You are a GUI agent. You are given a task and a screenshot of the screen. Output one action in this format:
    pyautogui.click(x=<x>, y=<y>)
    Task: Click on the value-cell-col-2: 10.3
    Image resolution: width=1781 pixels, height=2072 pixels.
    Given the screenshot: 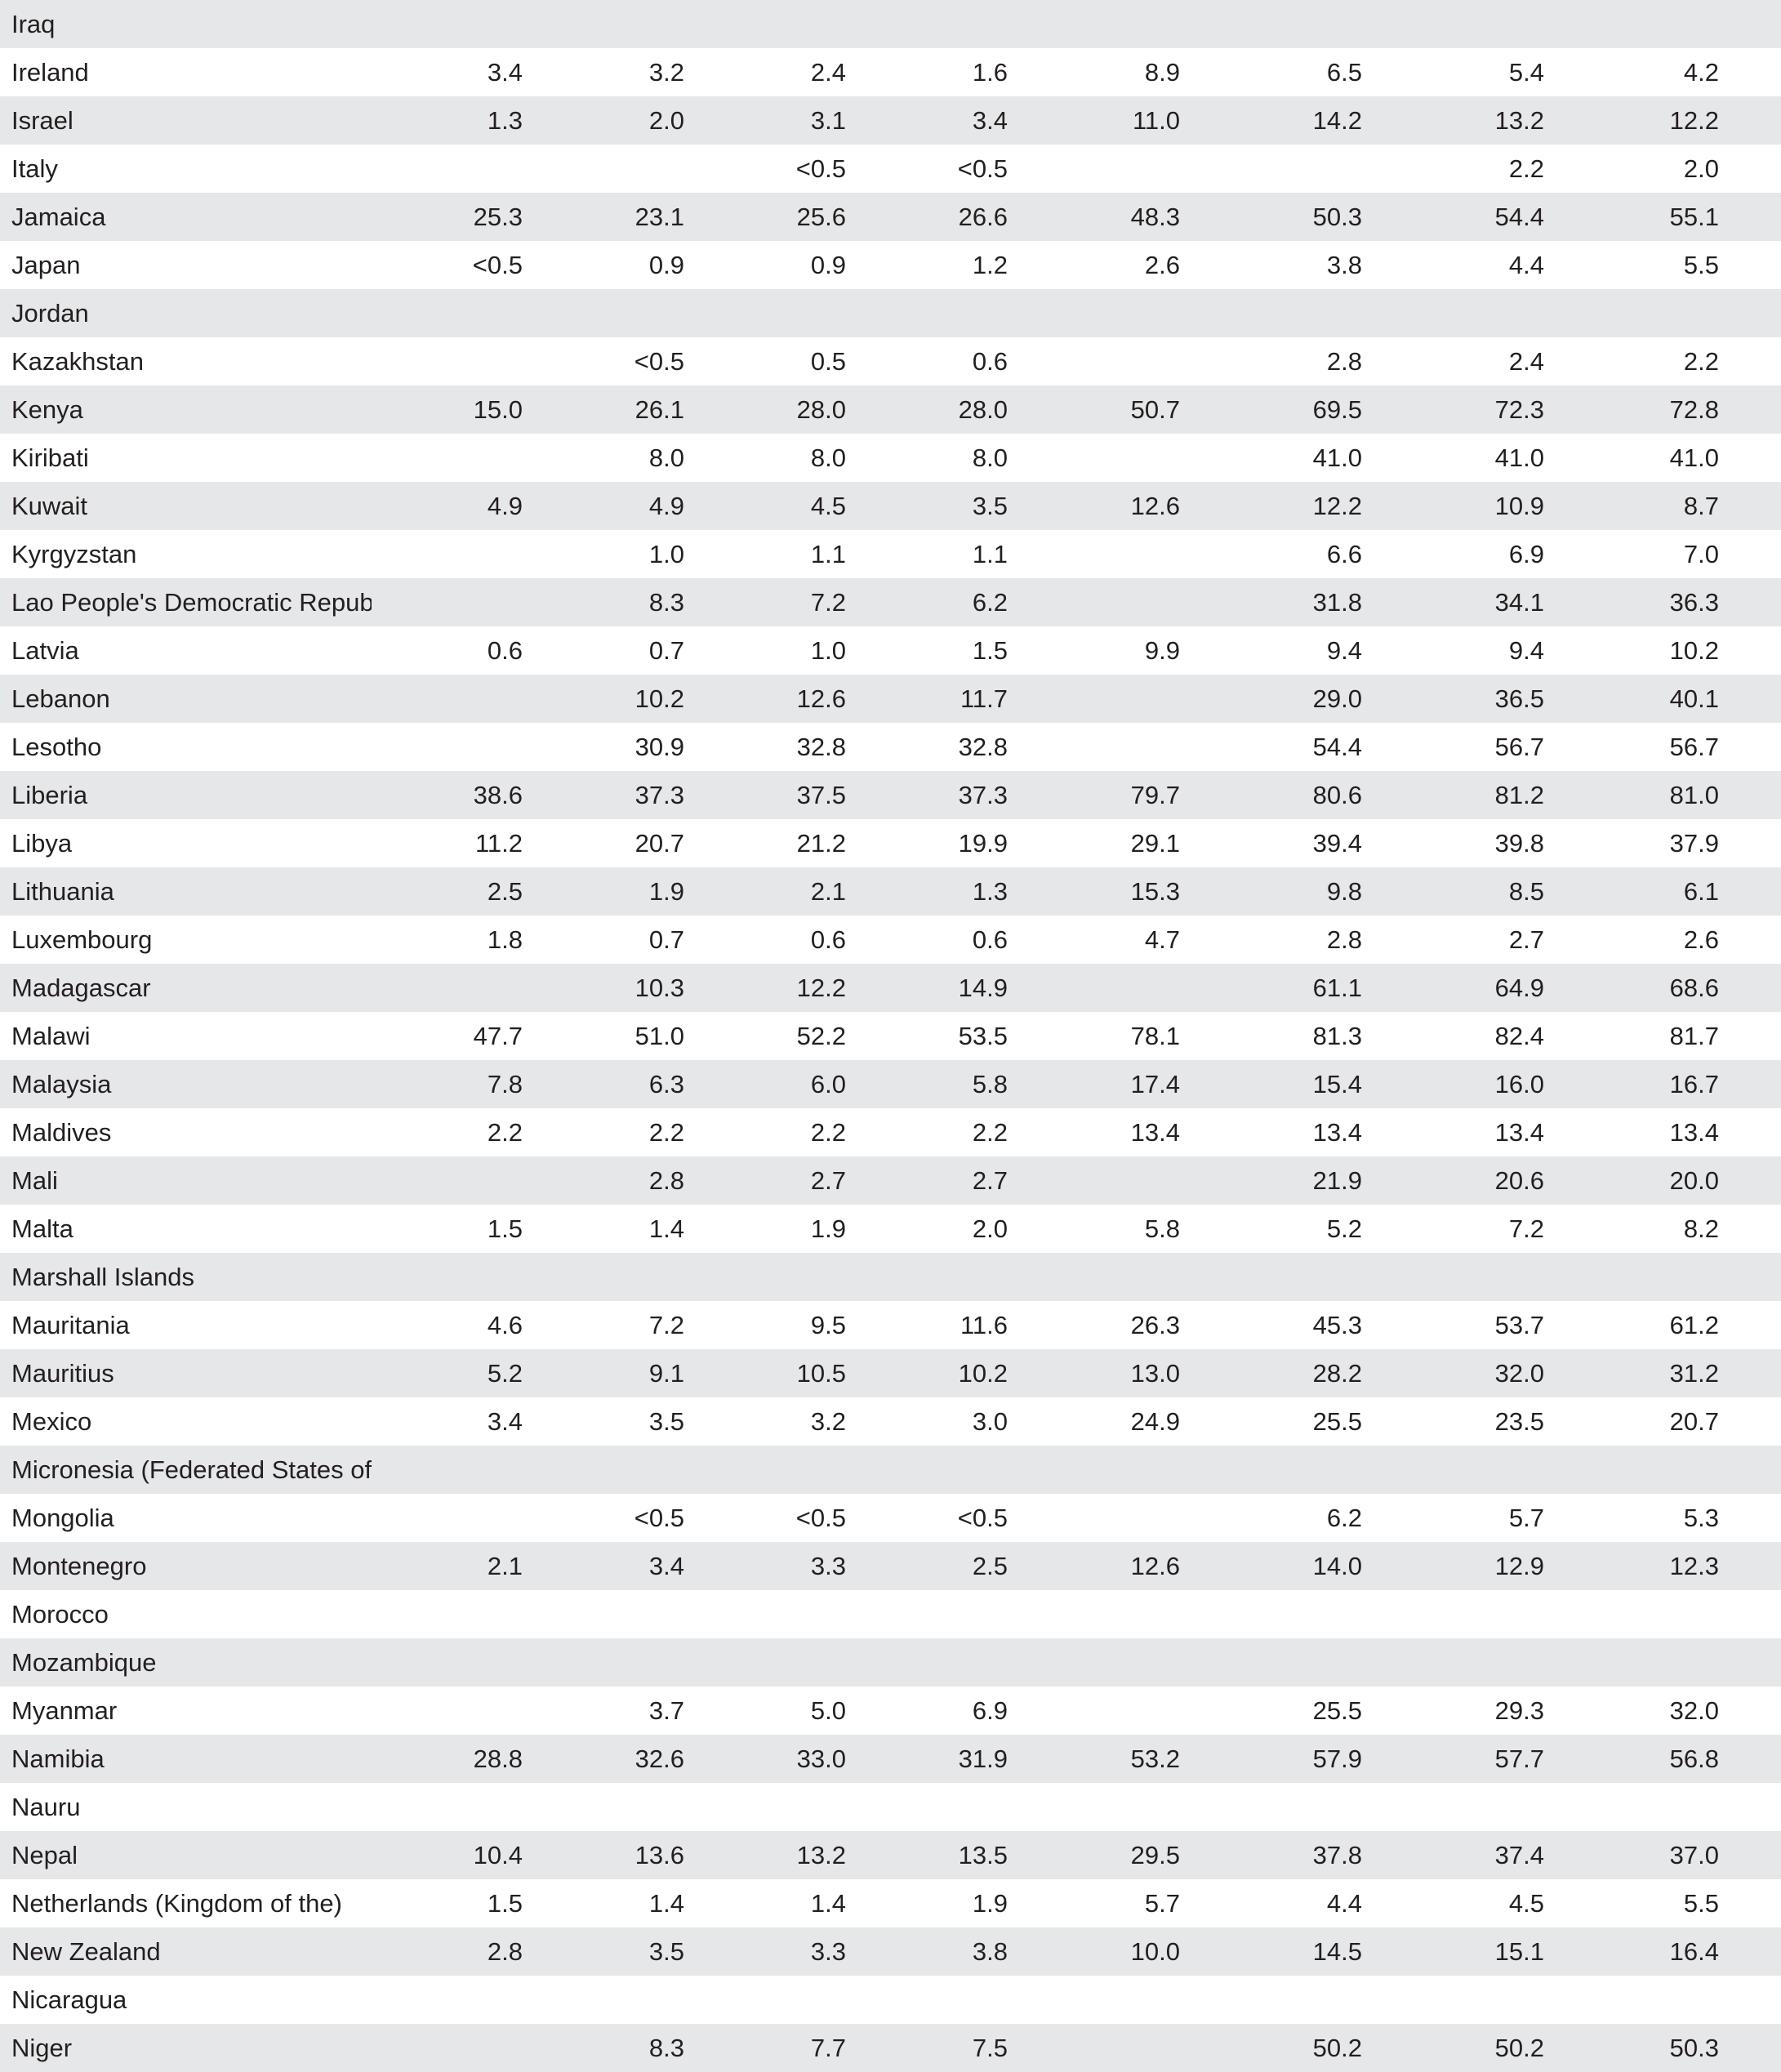 What is the action you would take?
    pyautogui.click(x=659, y=988)
    